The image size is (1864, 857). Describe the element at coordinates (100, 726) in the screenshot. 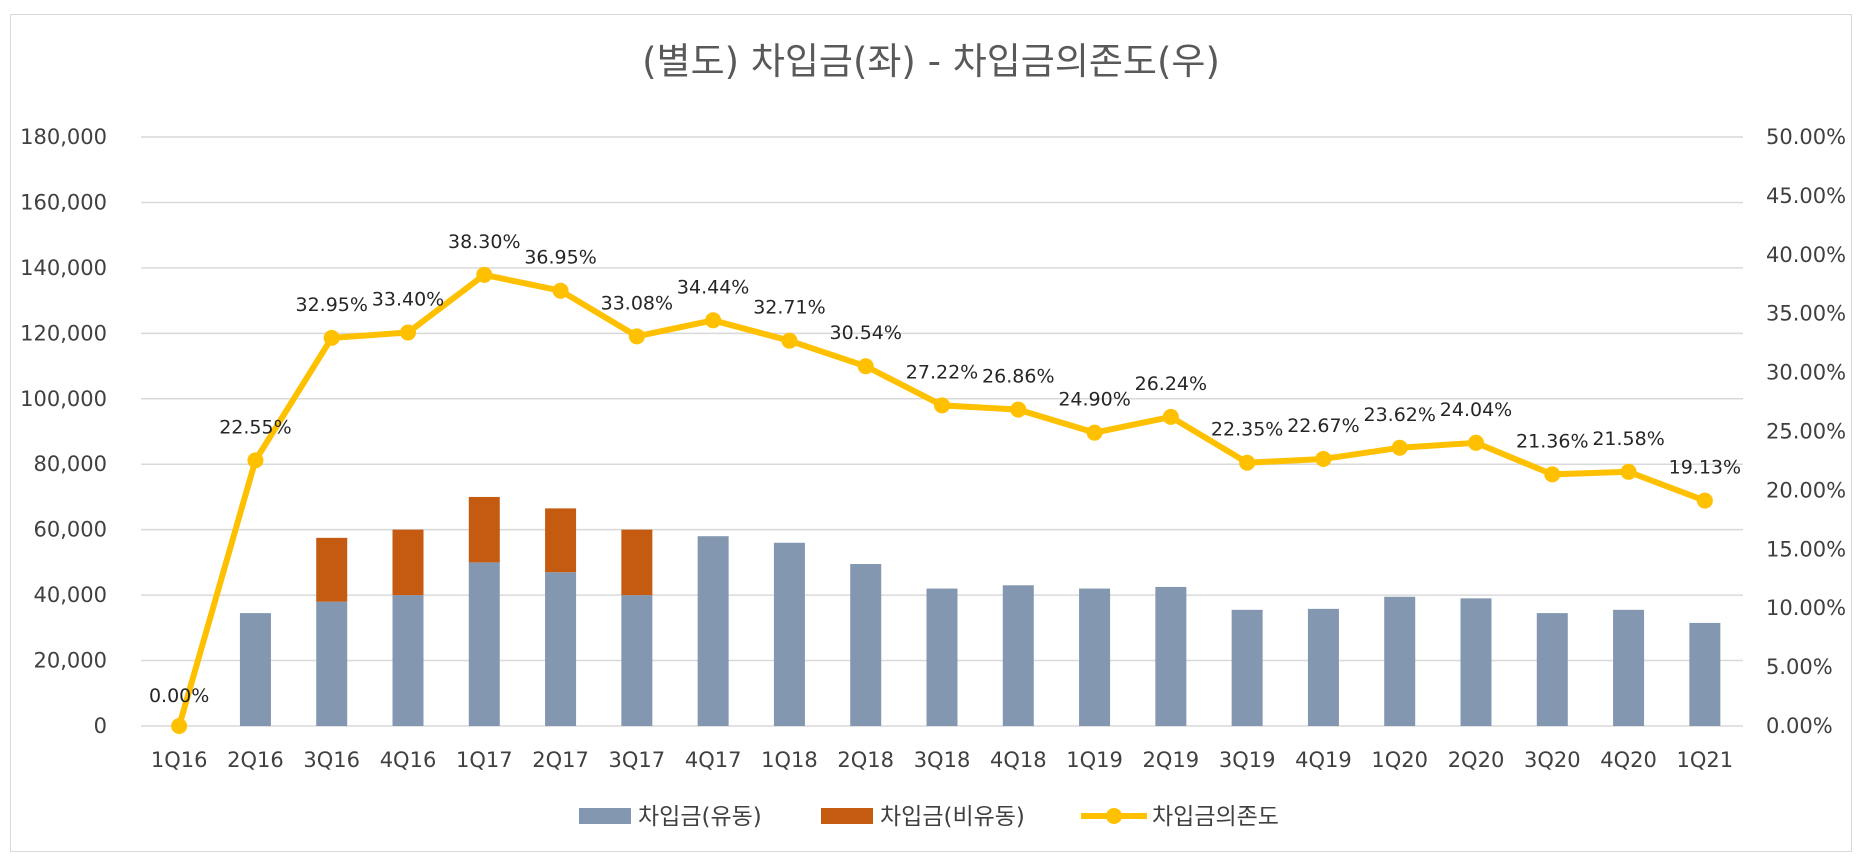

I see `left-tick-label: 0` at that location.